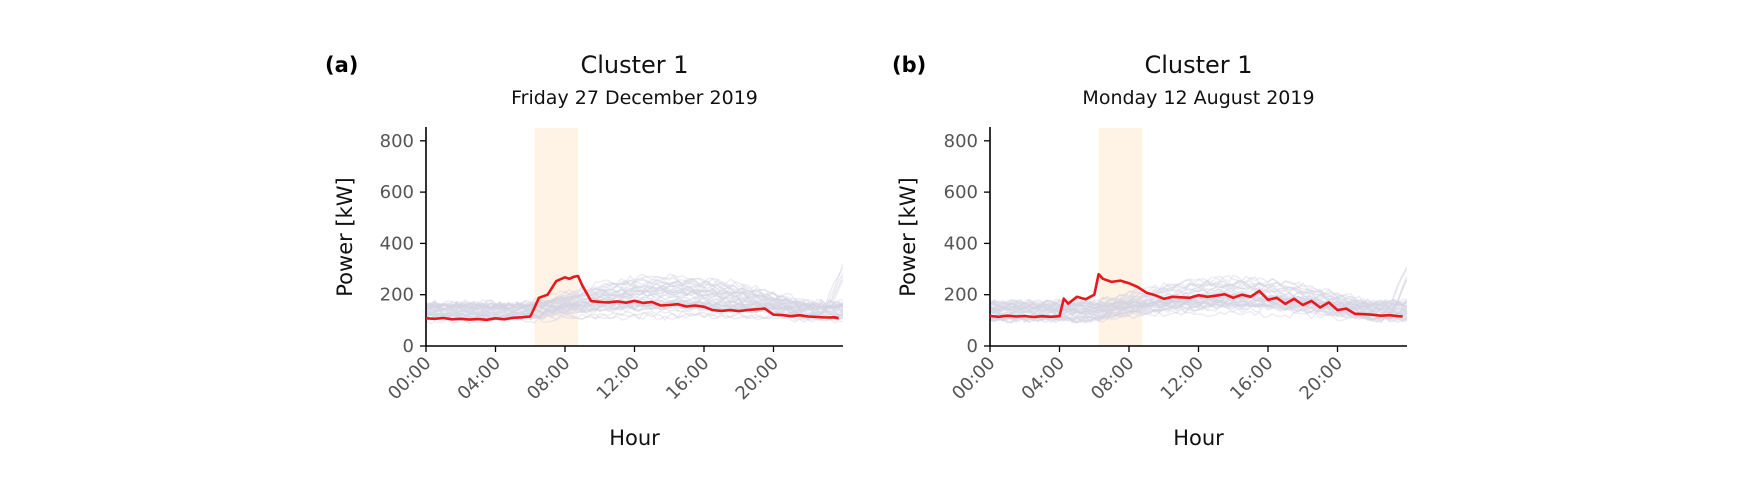 The height and width of the screenshot is (477, 1743). Describe the element at coordinates (1198, 98) in the screenshot. I see `chart-subtitle: Monday 12 August 2019` at that location.